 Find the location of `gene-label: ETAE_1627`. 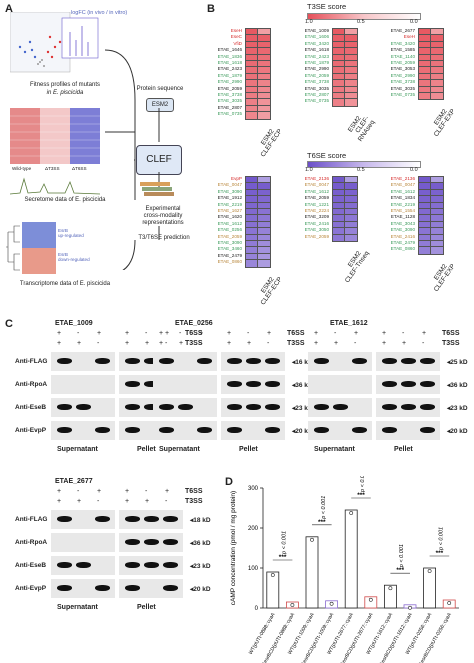

gene-label: ETAE_1627 is located at coordinates (229, 210).